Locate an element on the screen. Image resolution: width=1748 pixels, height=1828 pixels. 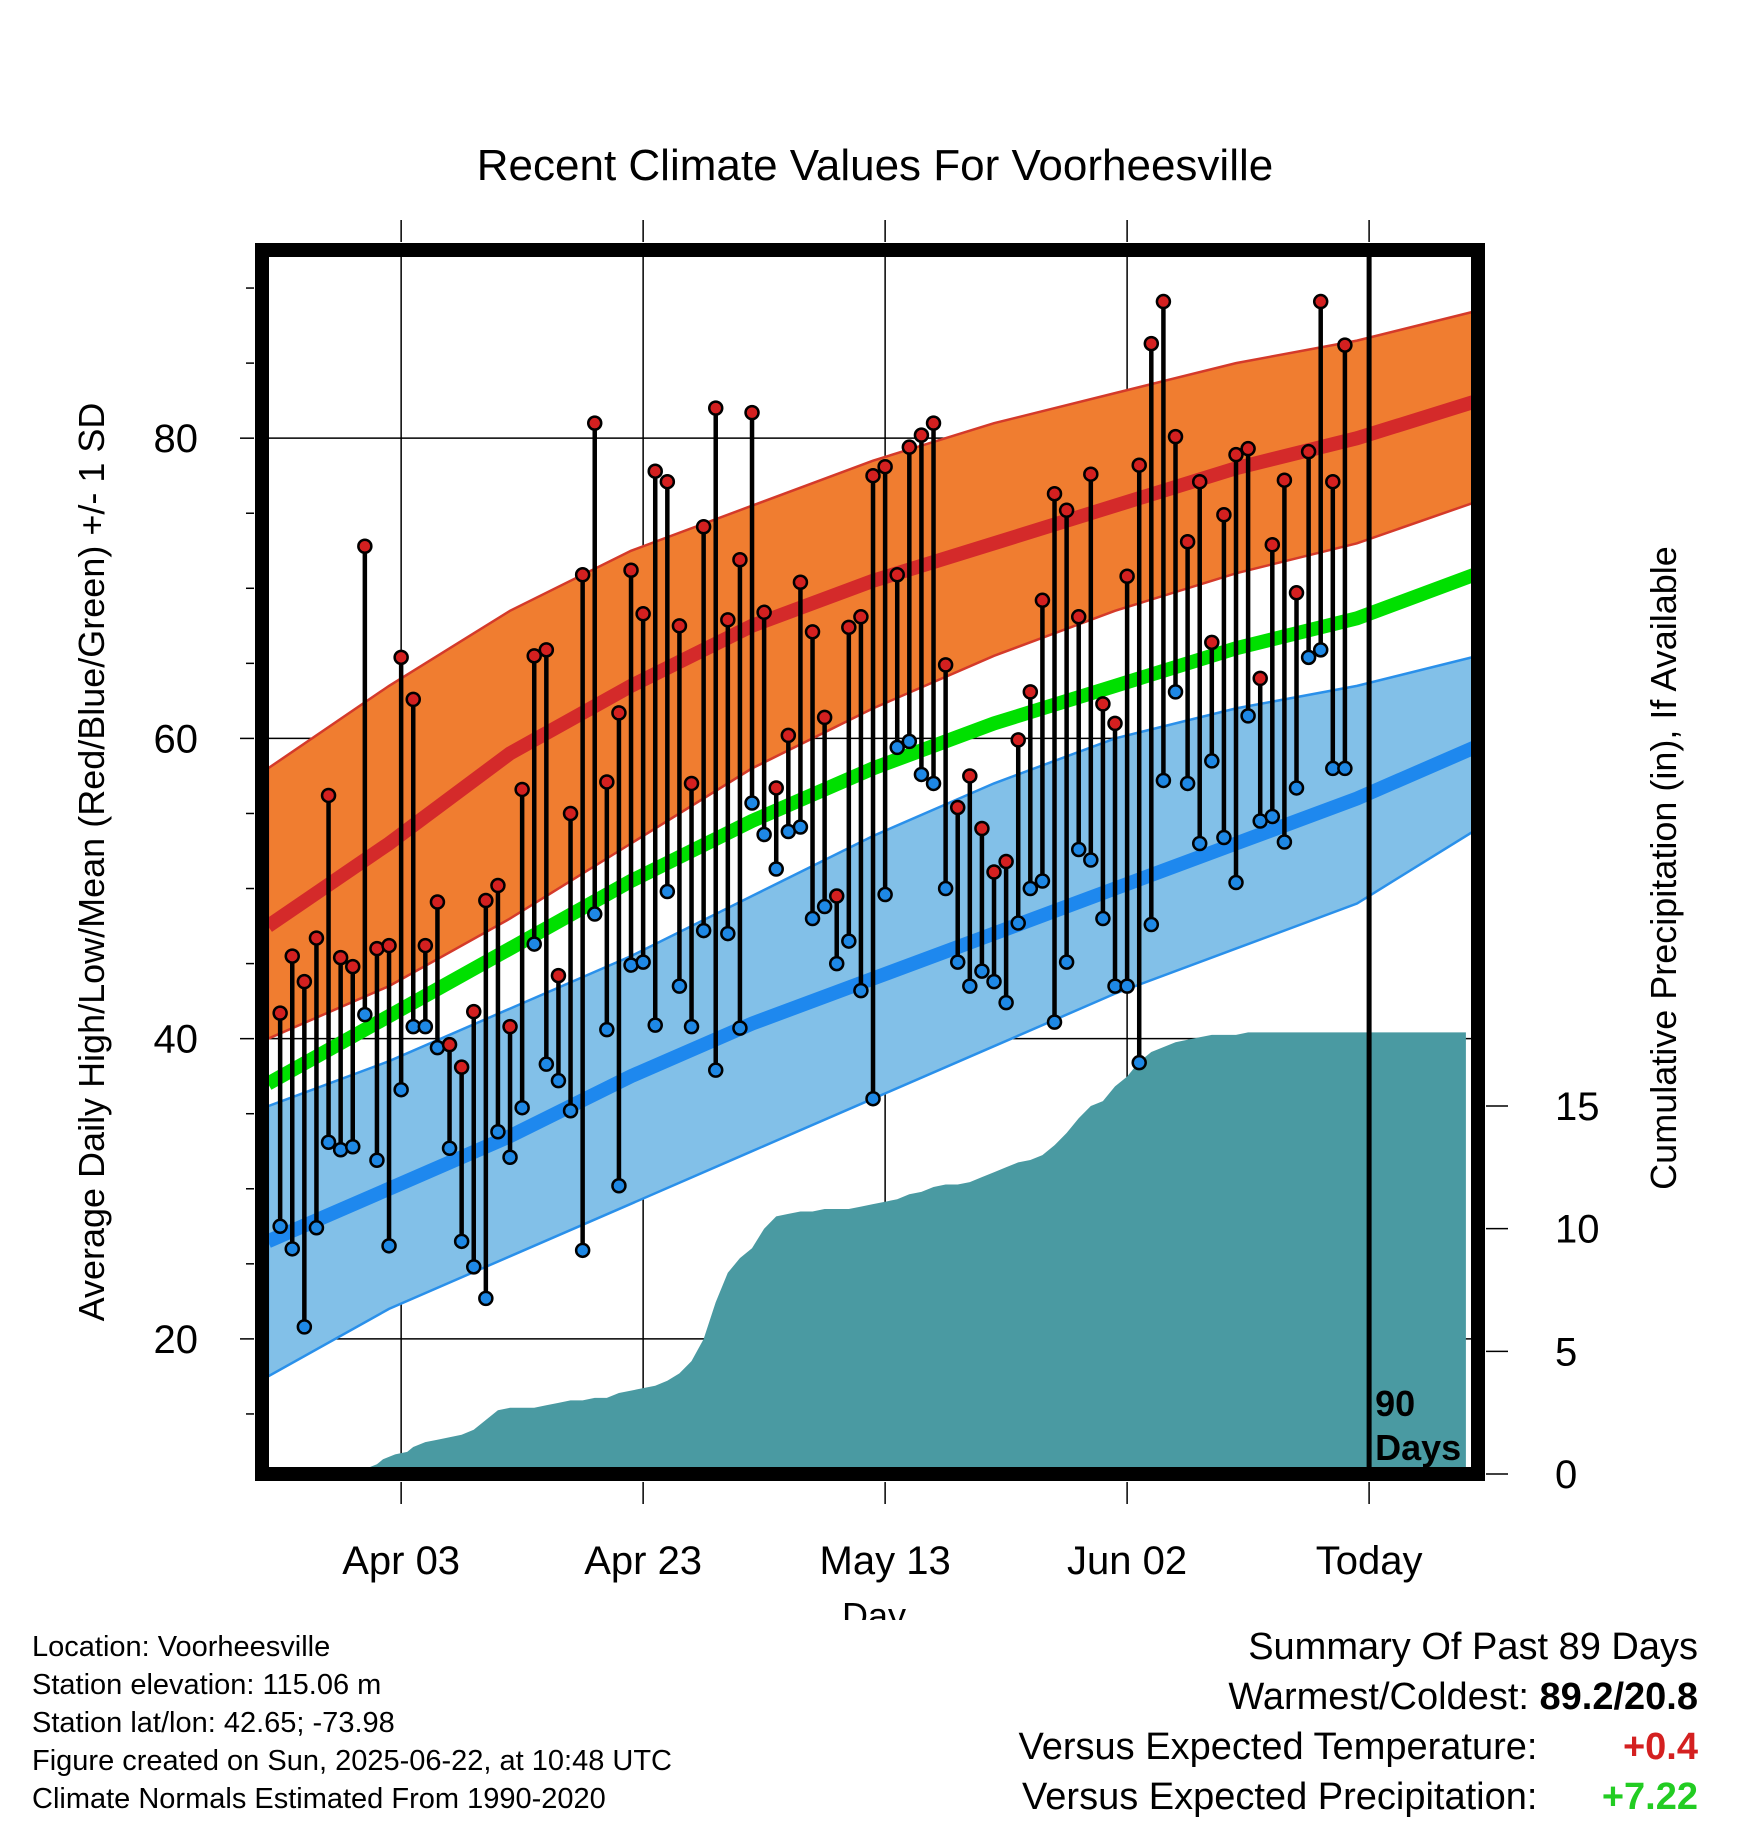
warmcold-label: Warmest/Coldest: is located at coordinates (1378, 1697).